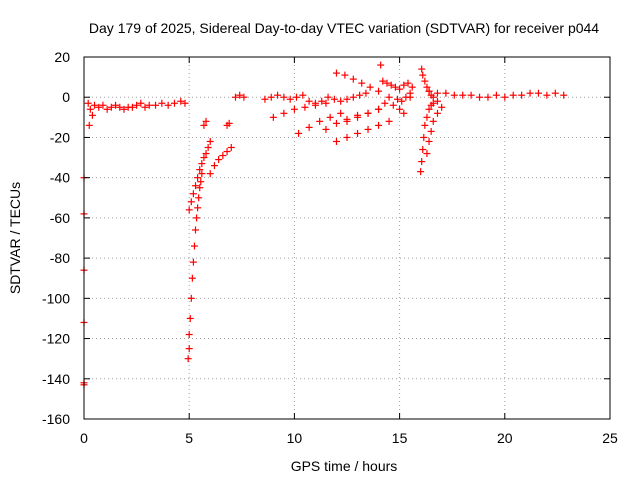  Describe the element at coordinates (295, 438) in the screenshot. I see `x-tick-label: 10` at that location.